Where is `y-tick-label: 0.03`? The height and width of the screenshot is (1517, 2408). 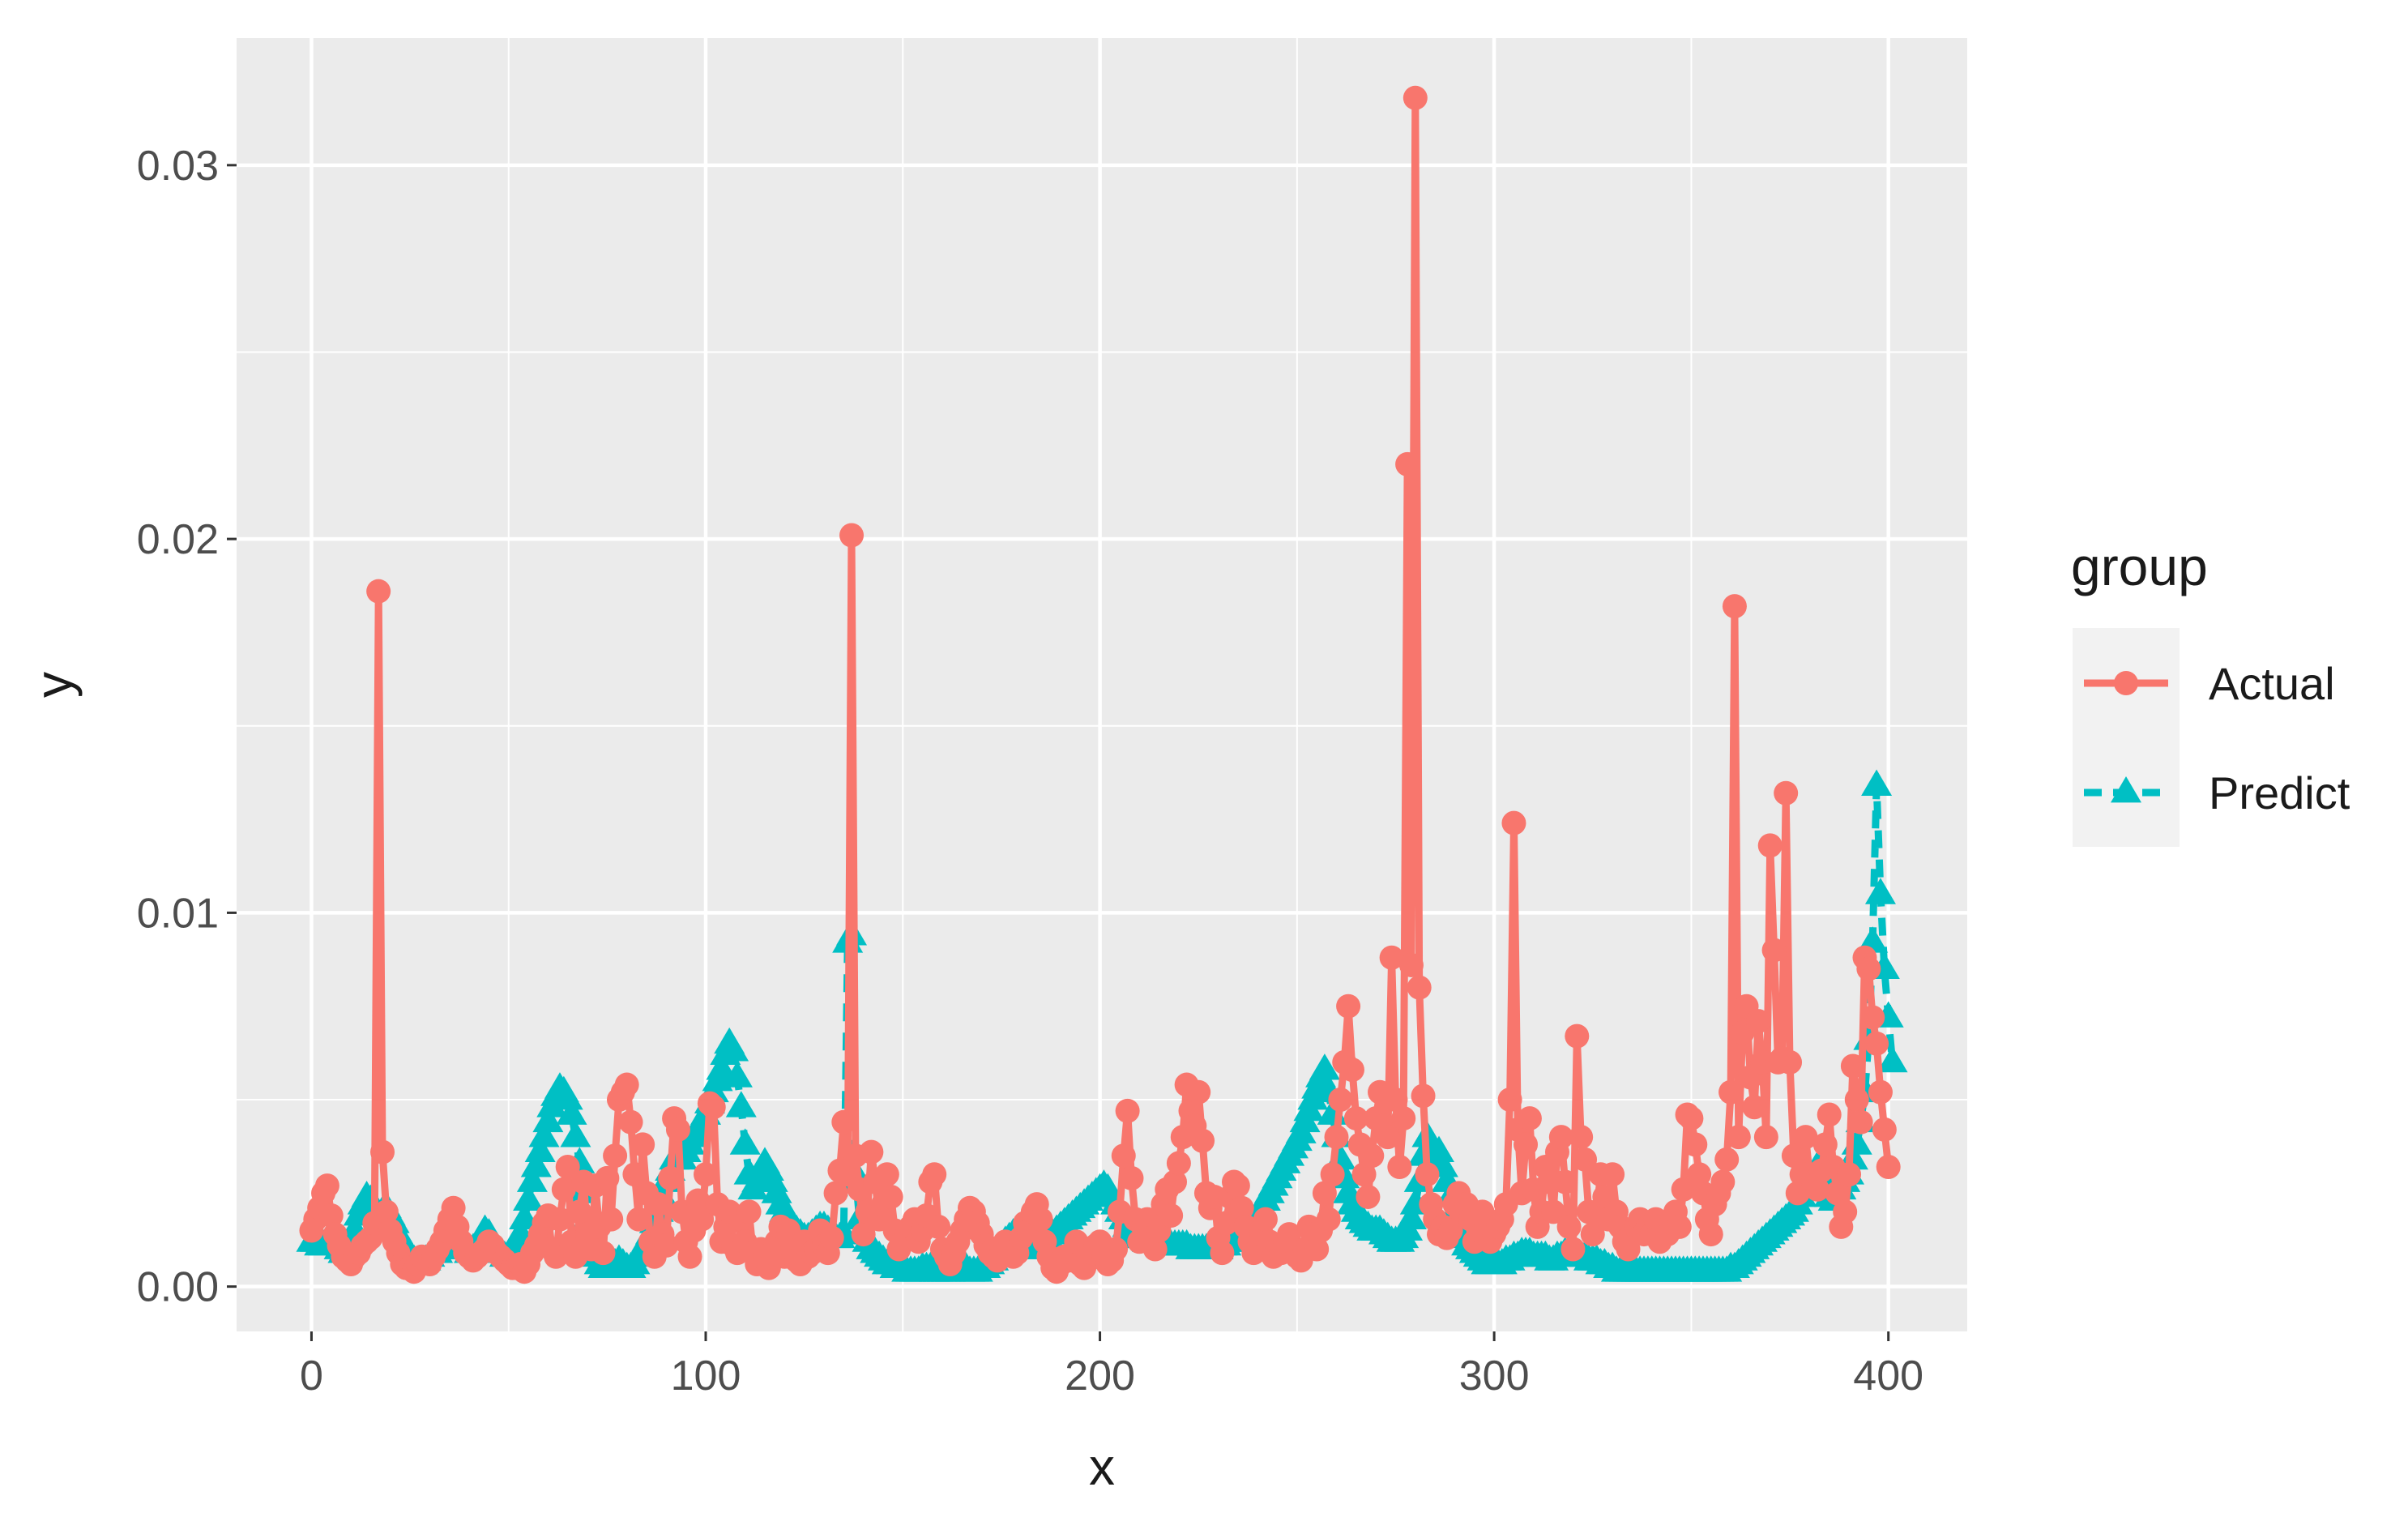
y-tick-label: 0.03 is located at coordinates (178, 166).